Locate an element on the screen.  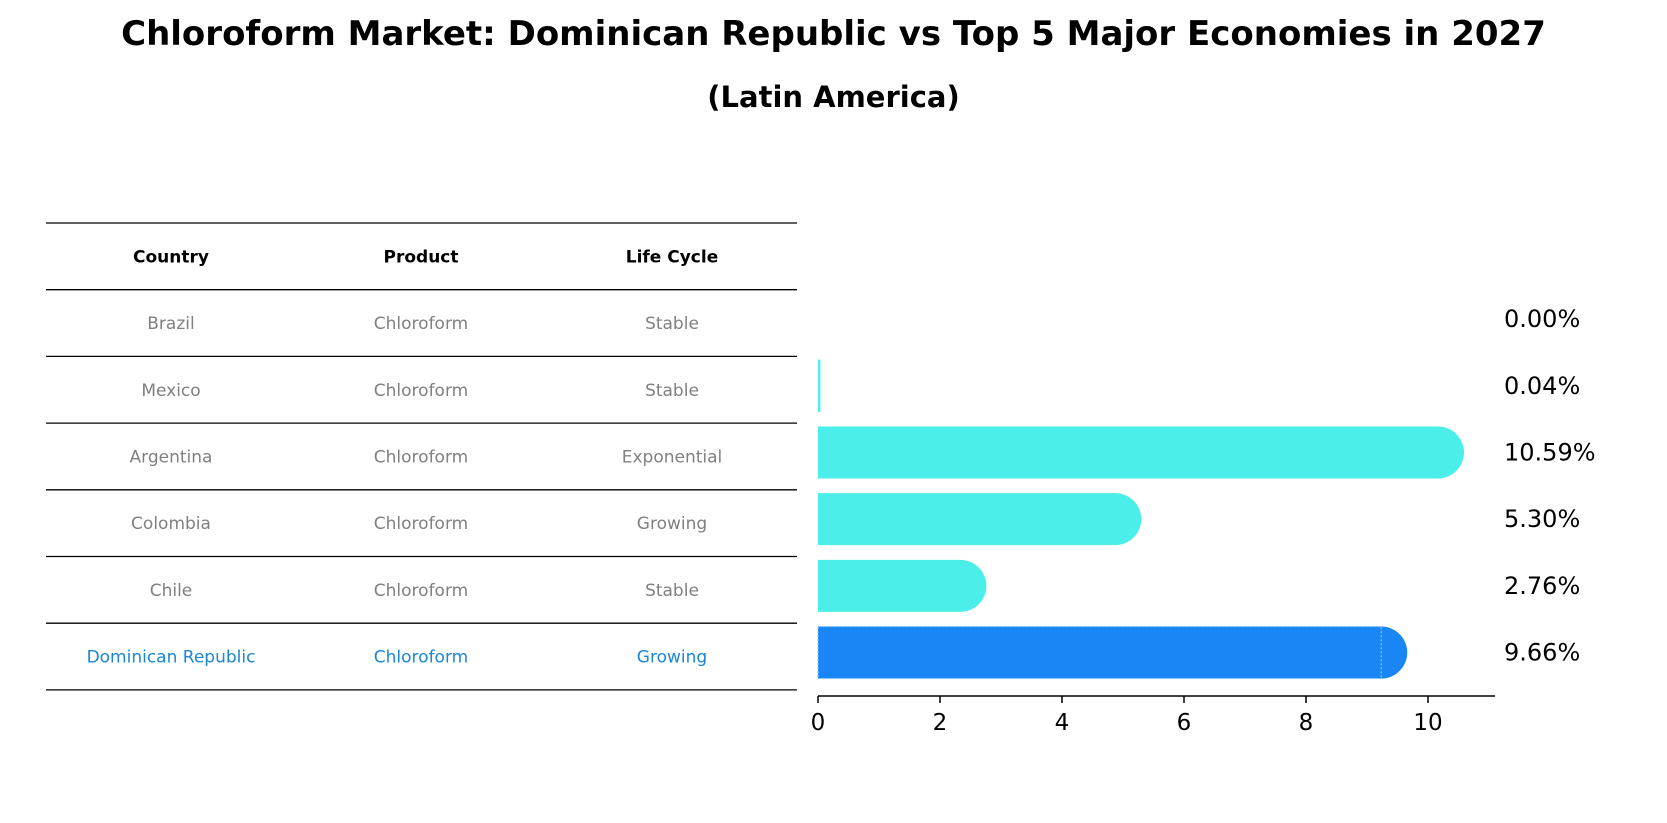
table-header-cell: Country is located at coordinates (171, 257).